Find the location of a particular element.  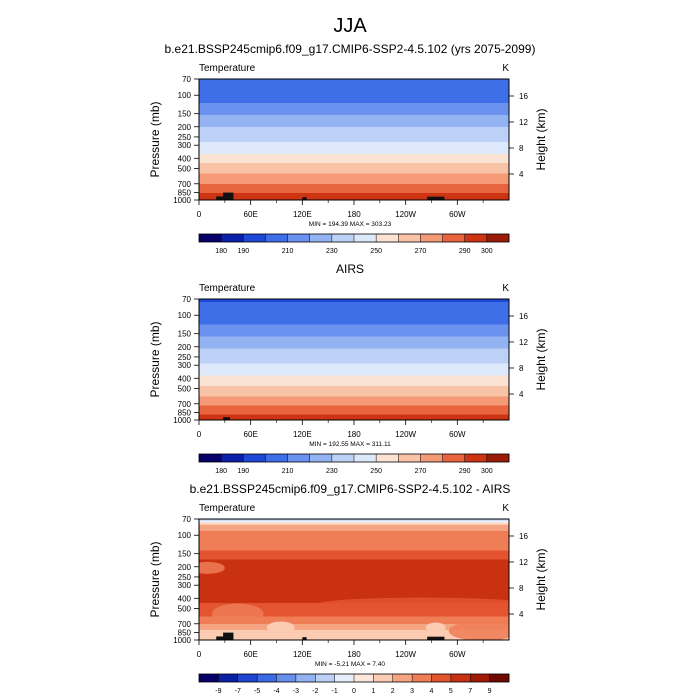

contour-patch is located at coordinates (237, 613).